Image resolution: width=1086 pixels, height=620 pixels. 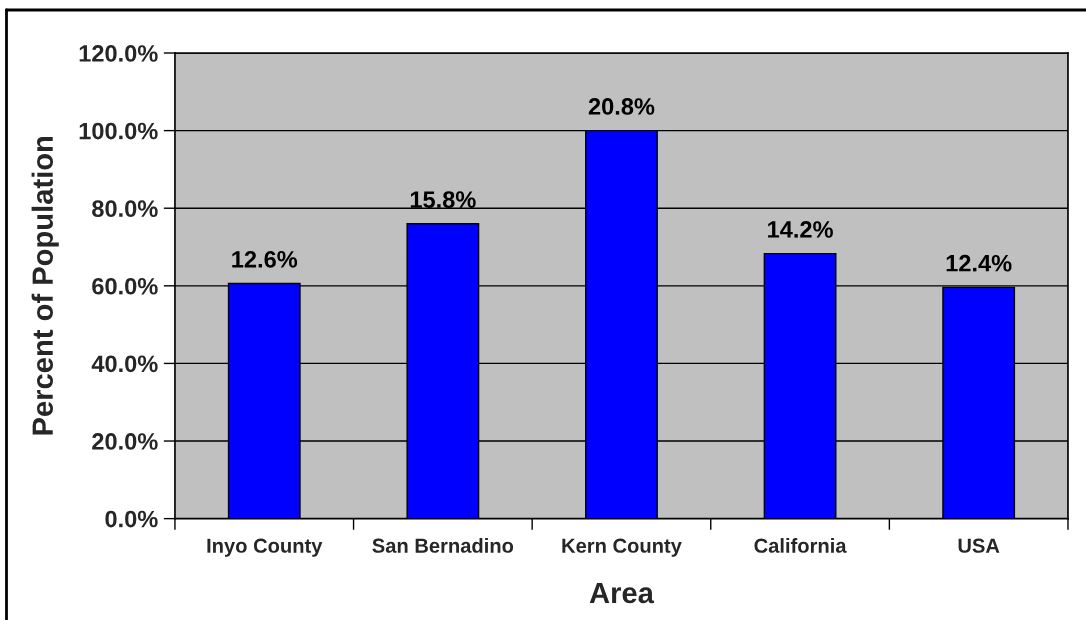 What do you see at coordinates (124, 364) in the screenshot?
I see `y-tick-label: 40.0%` at bounding box center [124, 364].